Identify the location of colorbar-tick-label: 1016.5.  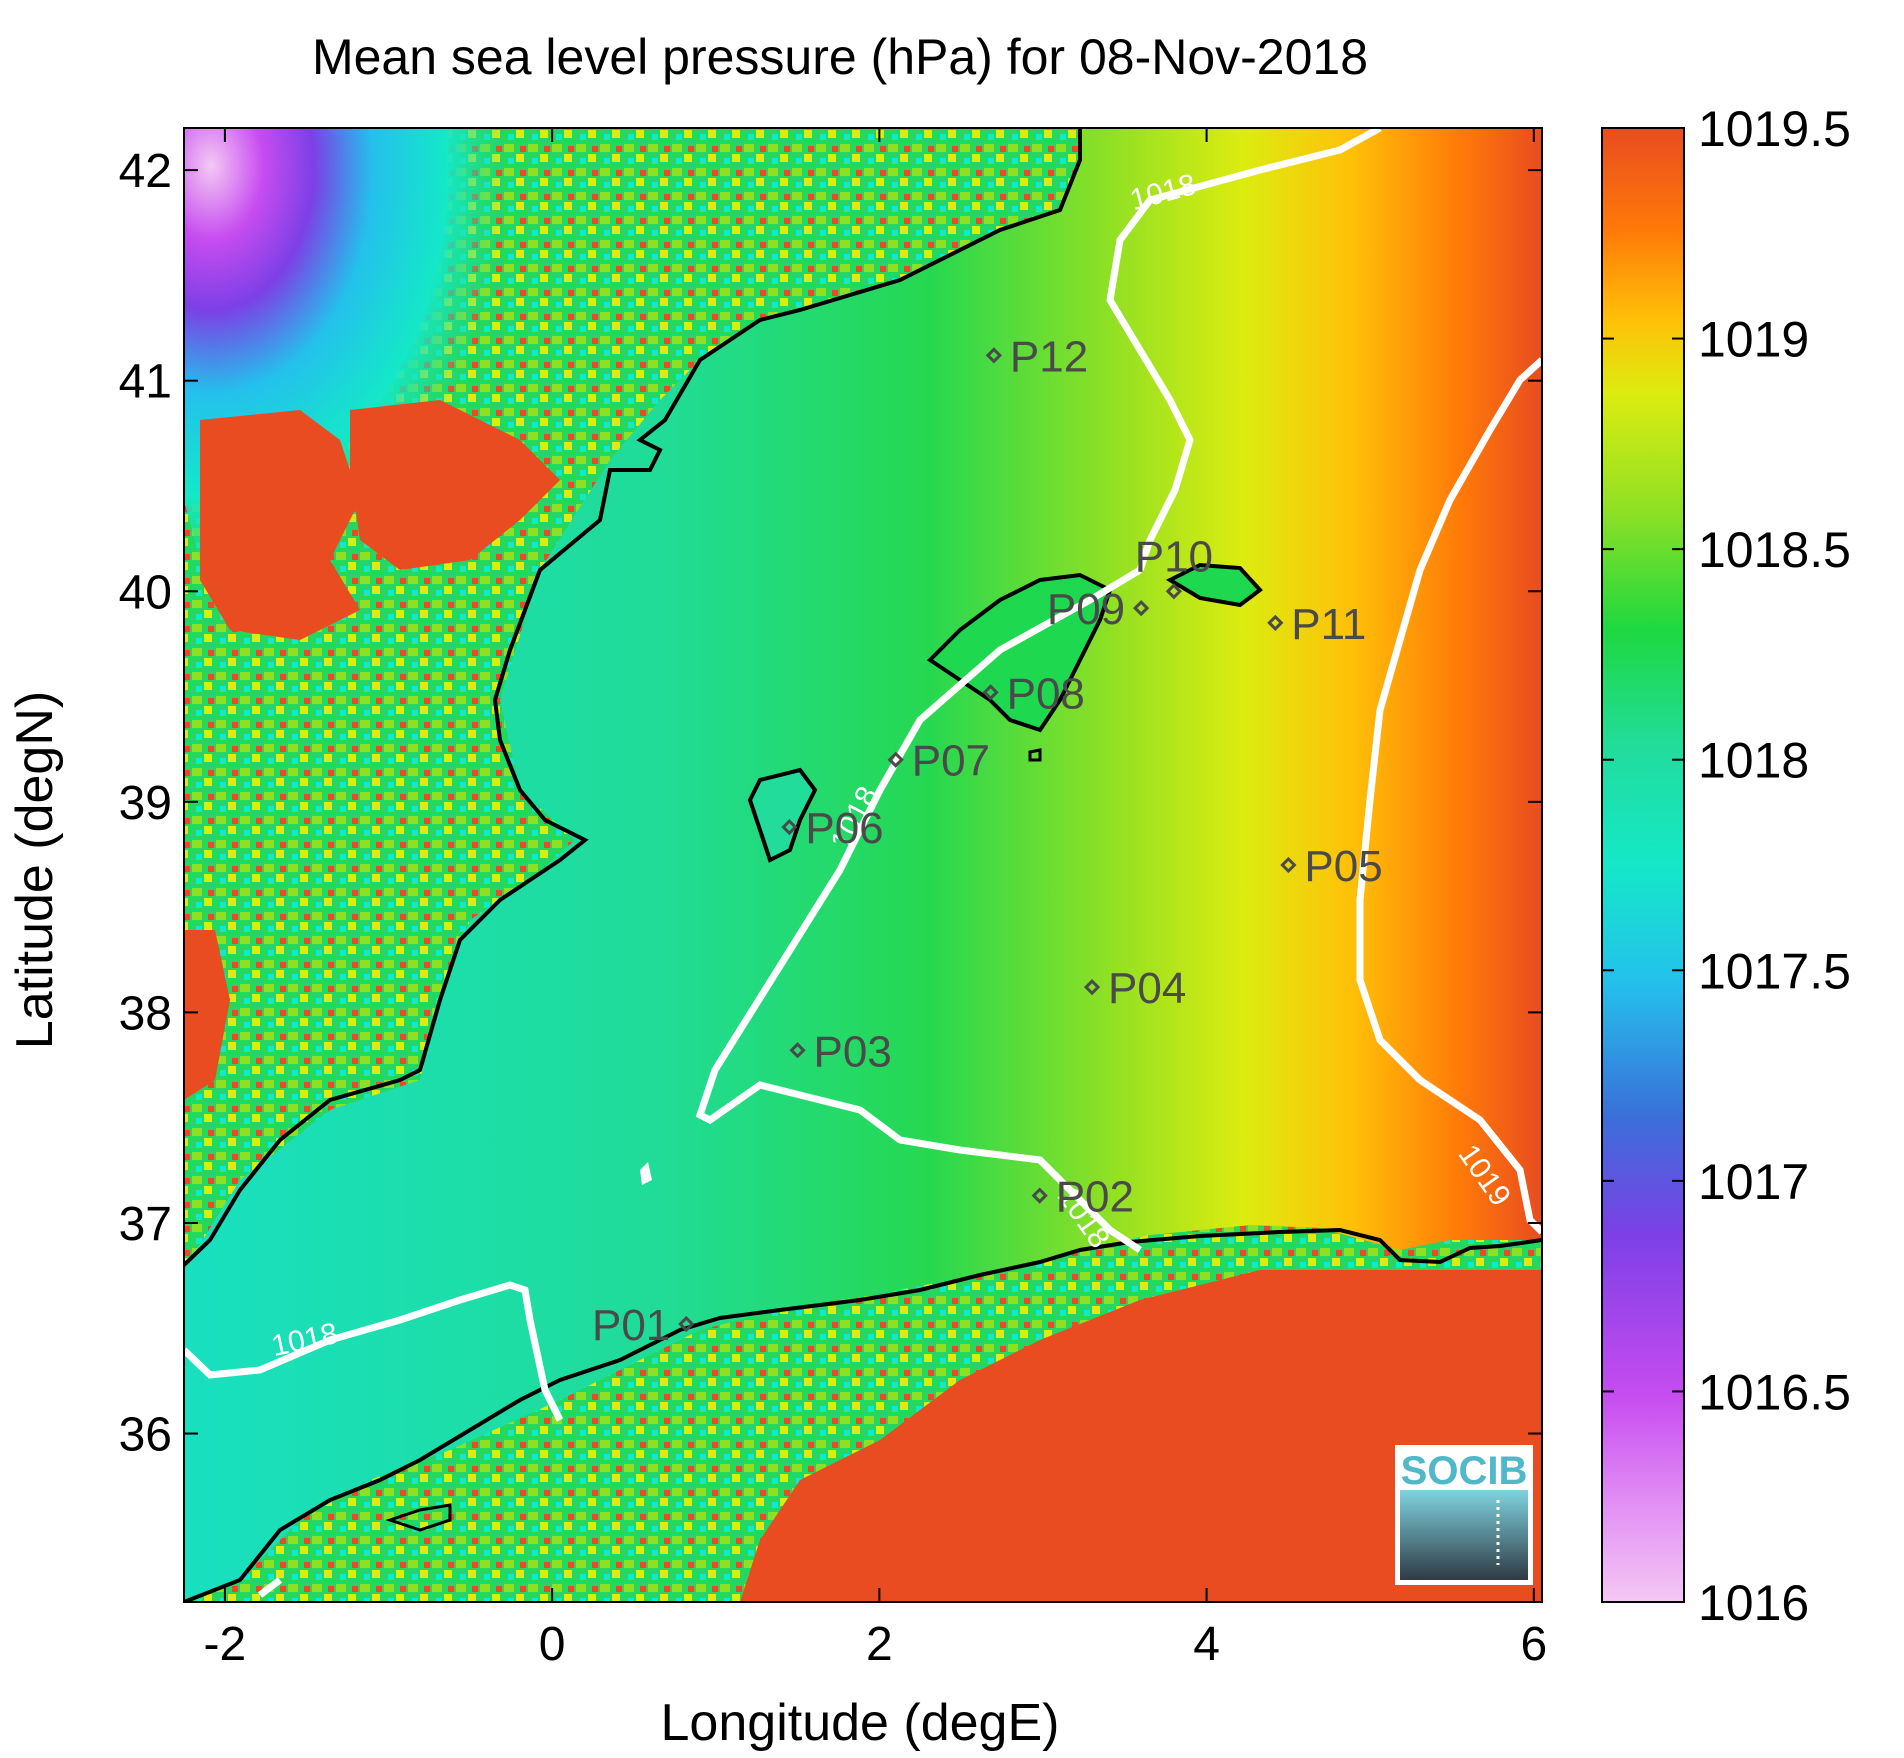
(1774, 1392).